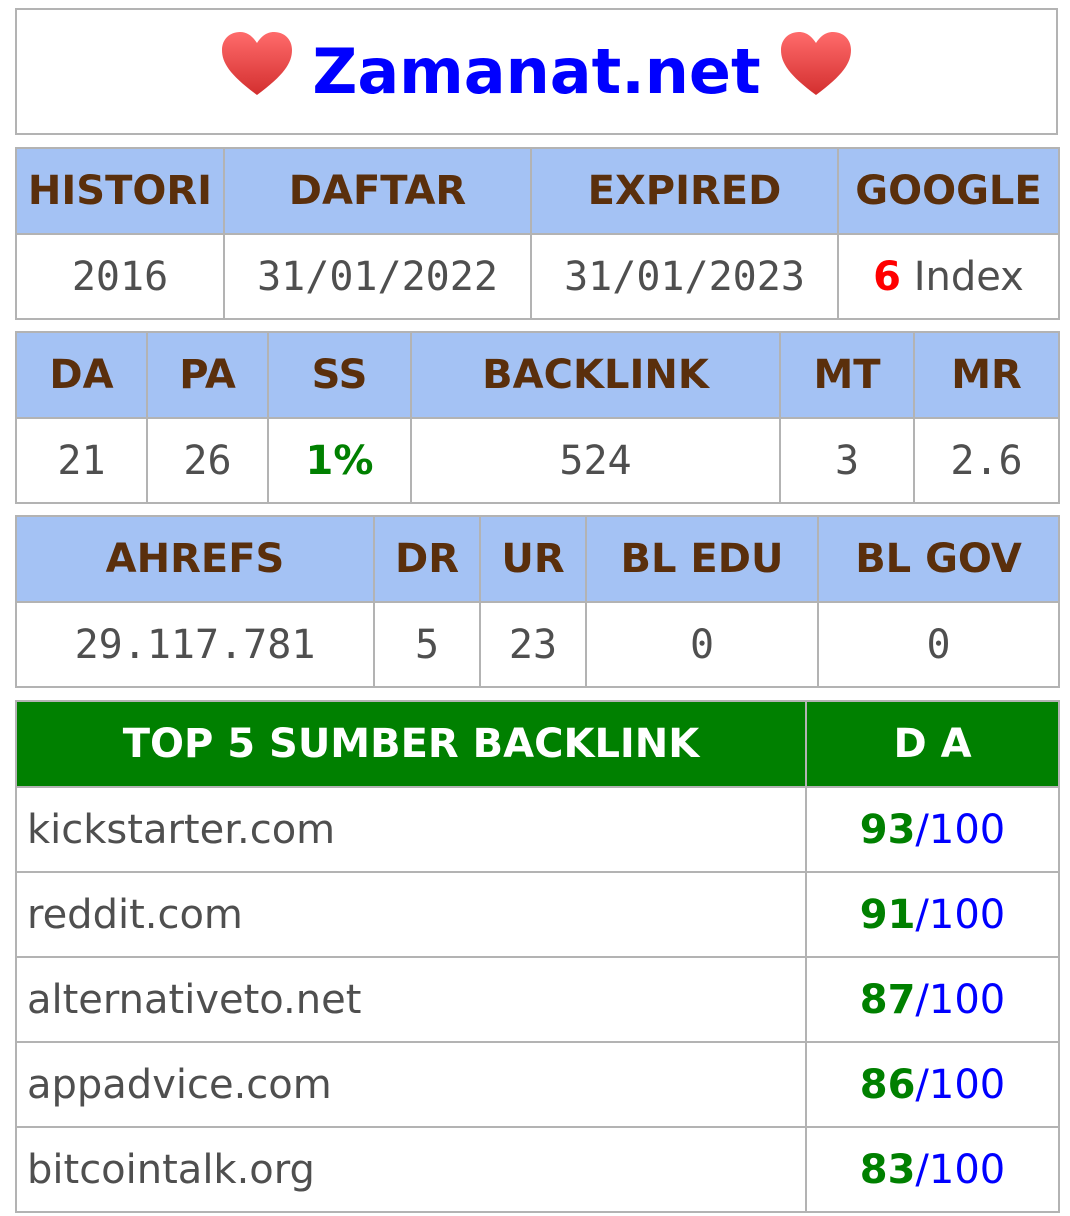  What do you see at coordinates (968, 276) in the screenshot?
I see `google-index-label: Index` at bounding box center [968, 276].